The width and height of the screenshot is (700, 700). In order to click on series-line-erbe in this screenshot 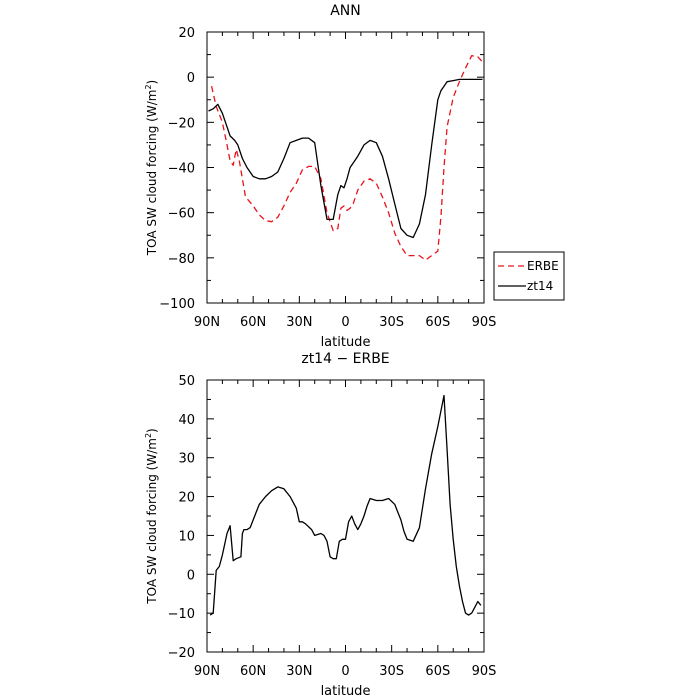, I will do `click(347, 158)`.